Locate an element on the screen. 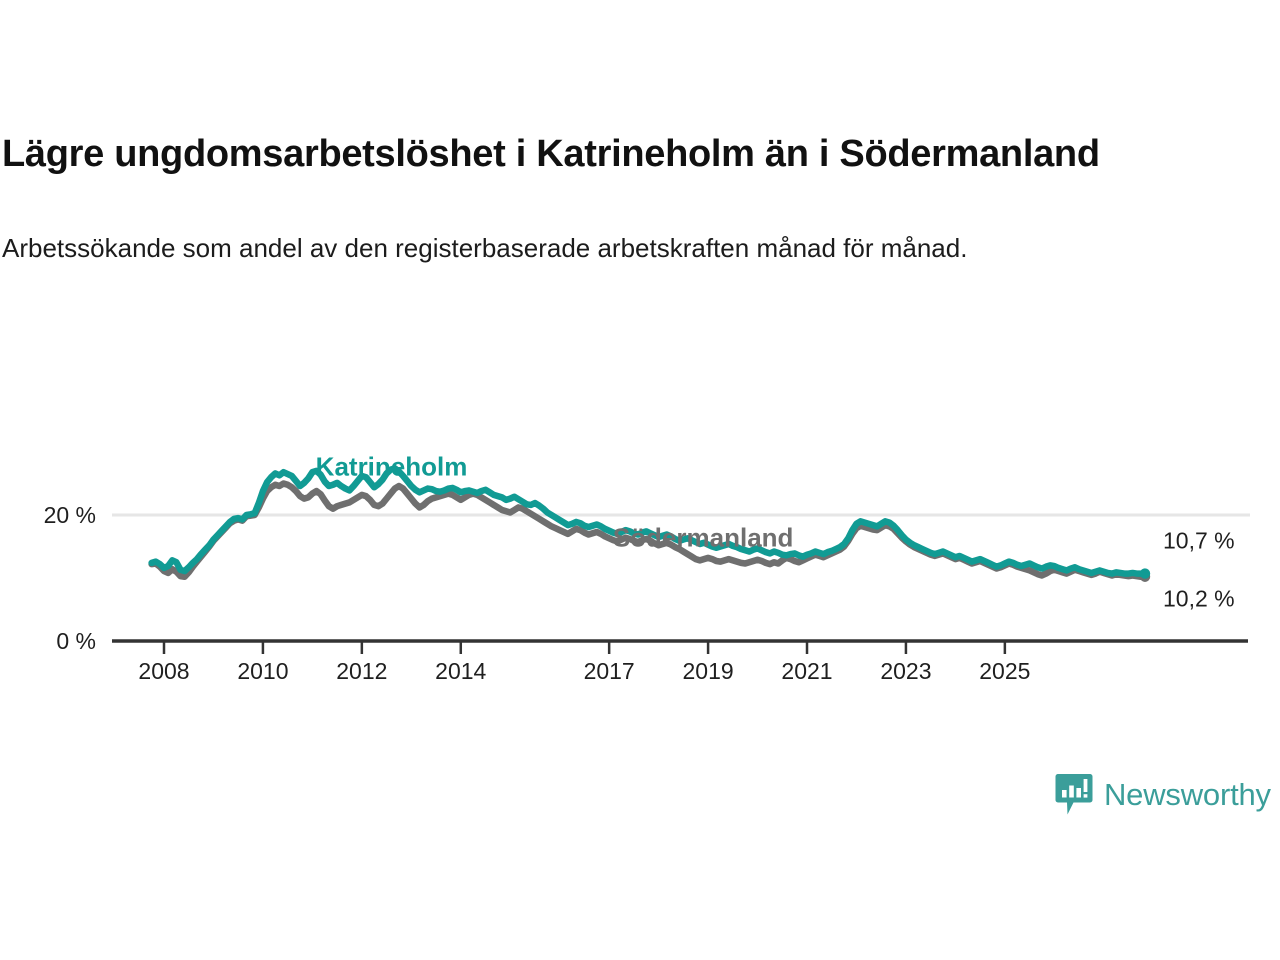 The width and height of the screenshot is (1280, 960). series-lines is located at coordinates (649, 523).